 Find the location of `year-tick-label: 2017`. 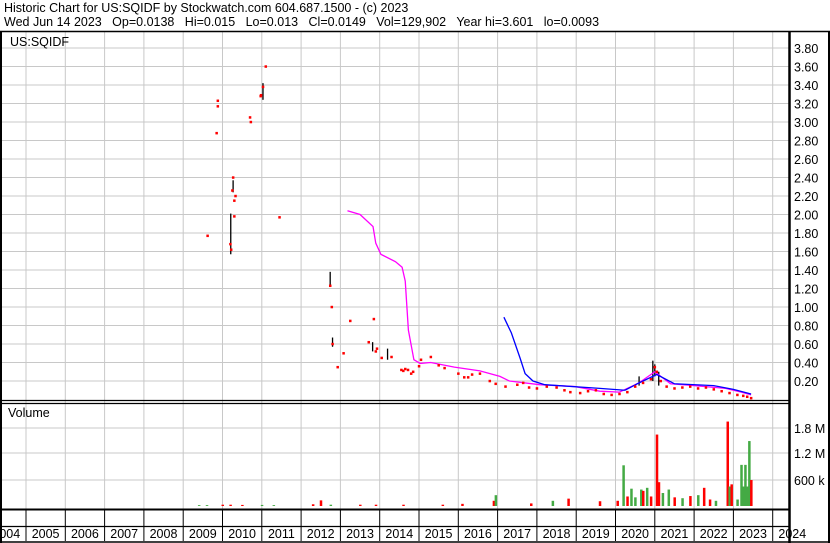

year-tick-label: 2017 is located at coordinates (517, 534).